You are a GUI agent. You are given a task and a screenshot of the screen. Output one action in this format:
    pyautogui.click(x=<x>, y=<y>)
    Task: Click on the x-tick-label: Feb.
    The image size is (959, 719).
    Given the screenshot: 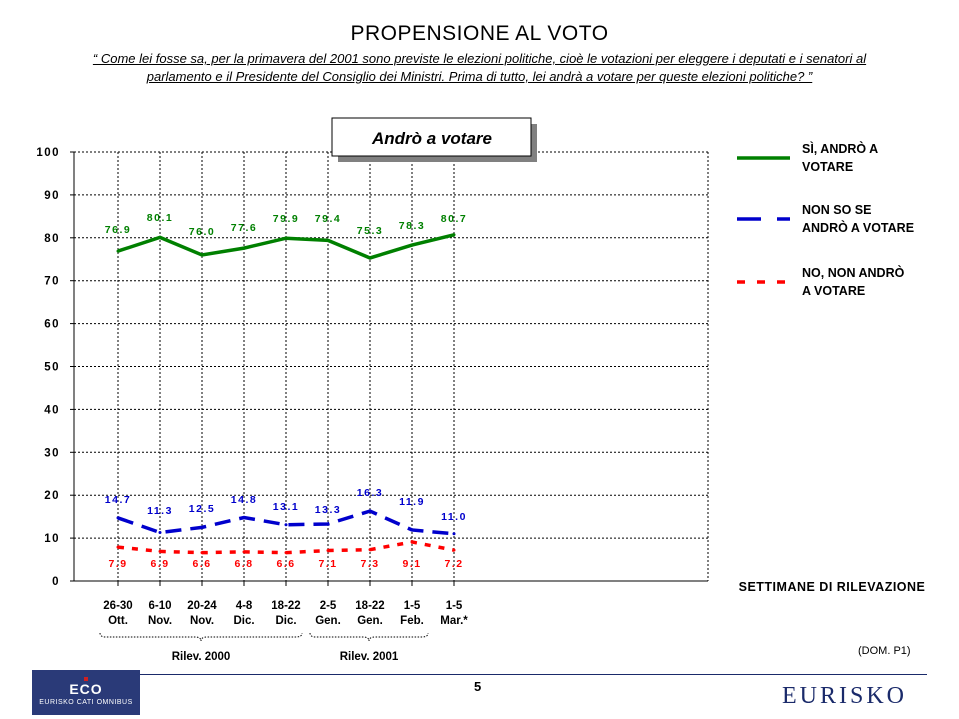 What is the action you would take?
    pyautogui.click(x=412, y=621)
    